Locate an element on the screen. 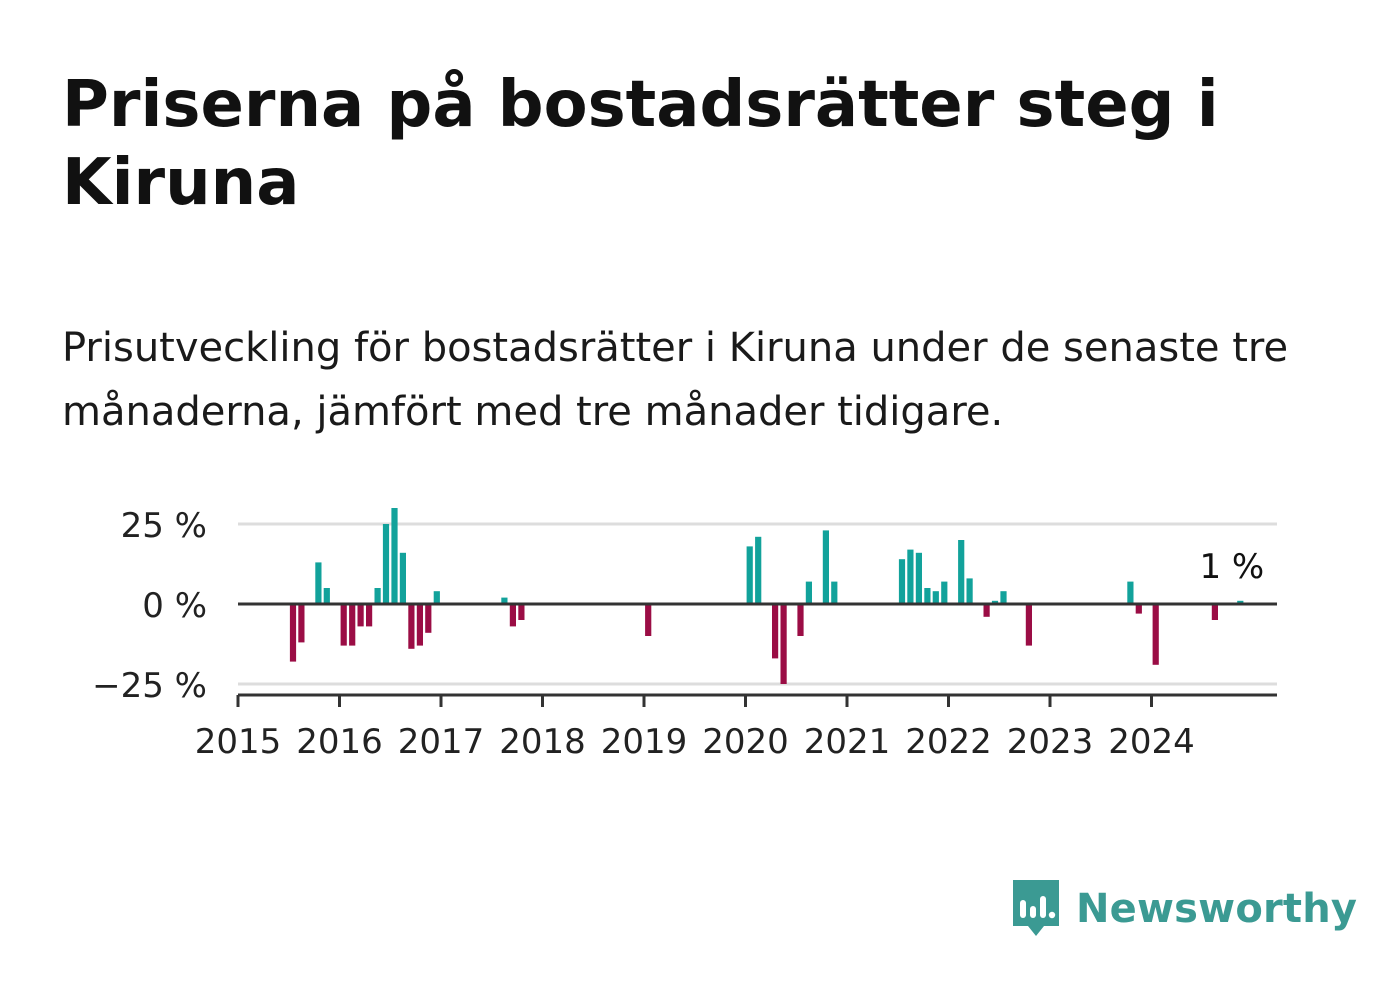  x-tick-label: 2024 is located at coordinates (1151, 742).